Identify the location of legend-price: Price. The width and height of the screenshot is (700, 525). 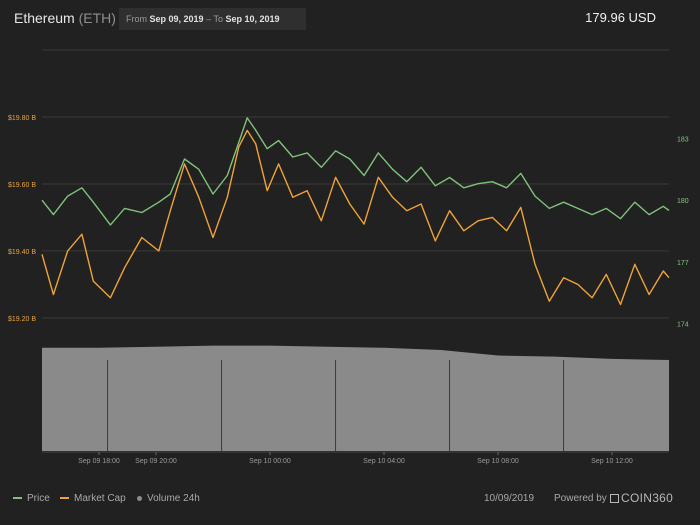
(31, 498).